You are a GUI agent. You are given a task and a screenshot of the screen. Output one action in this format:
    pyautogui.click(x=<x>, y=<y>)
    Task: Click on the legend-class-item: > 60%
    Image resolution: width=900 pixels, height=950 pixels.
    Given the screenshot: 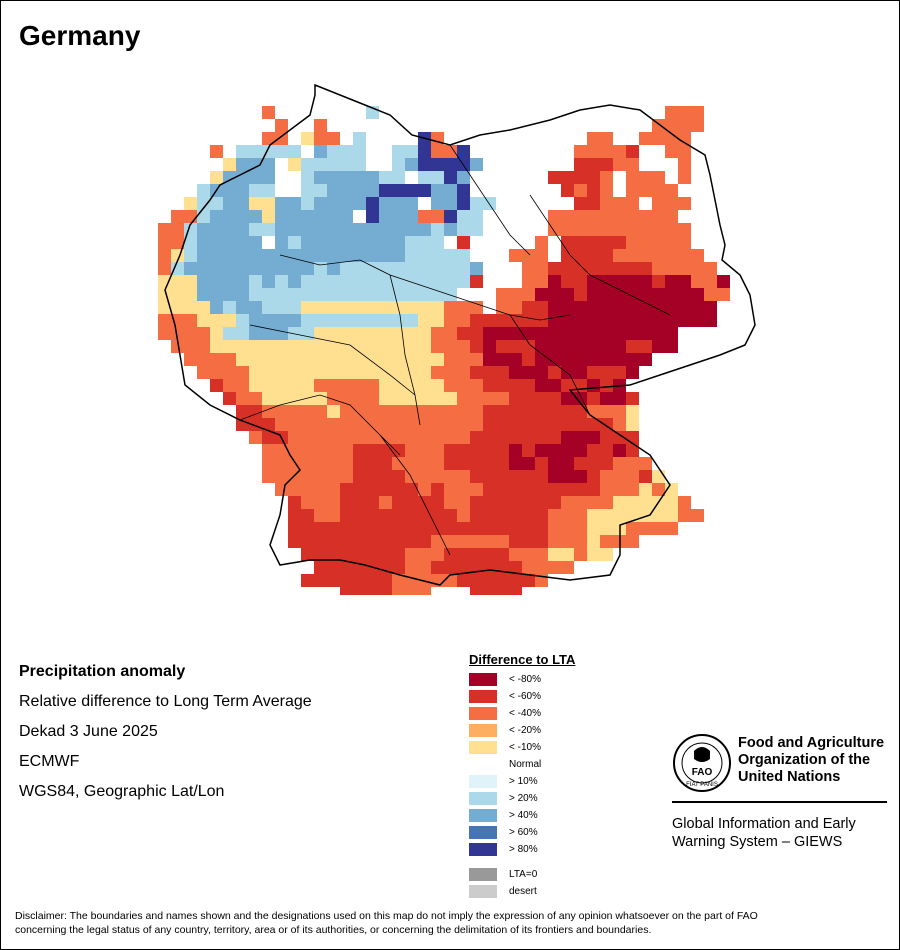 What is the action you would take?
    pyautogui.click(x=522, y=832)
    